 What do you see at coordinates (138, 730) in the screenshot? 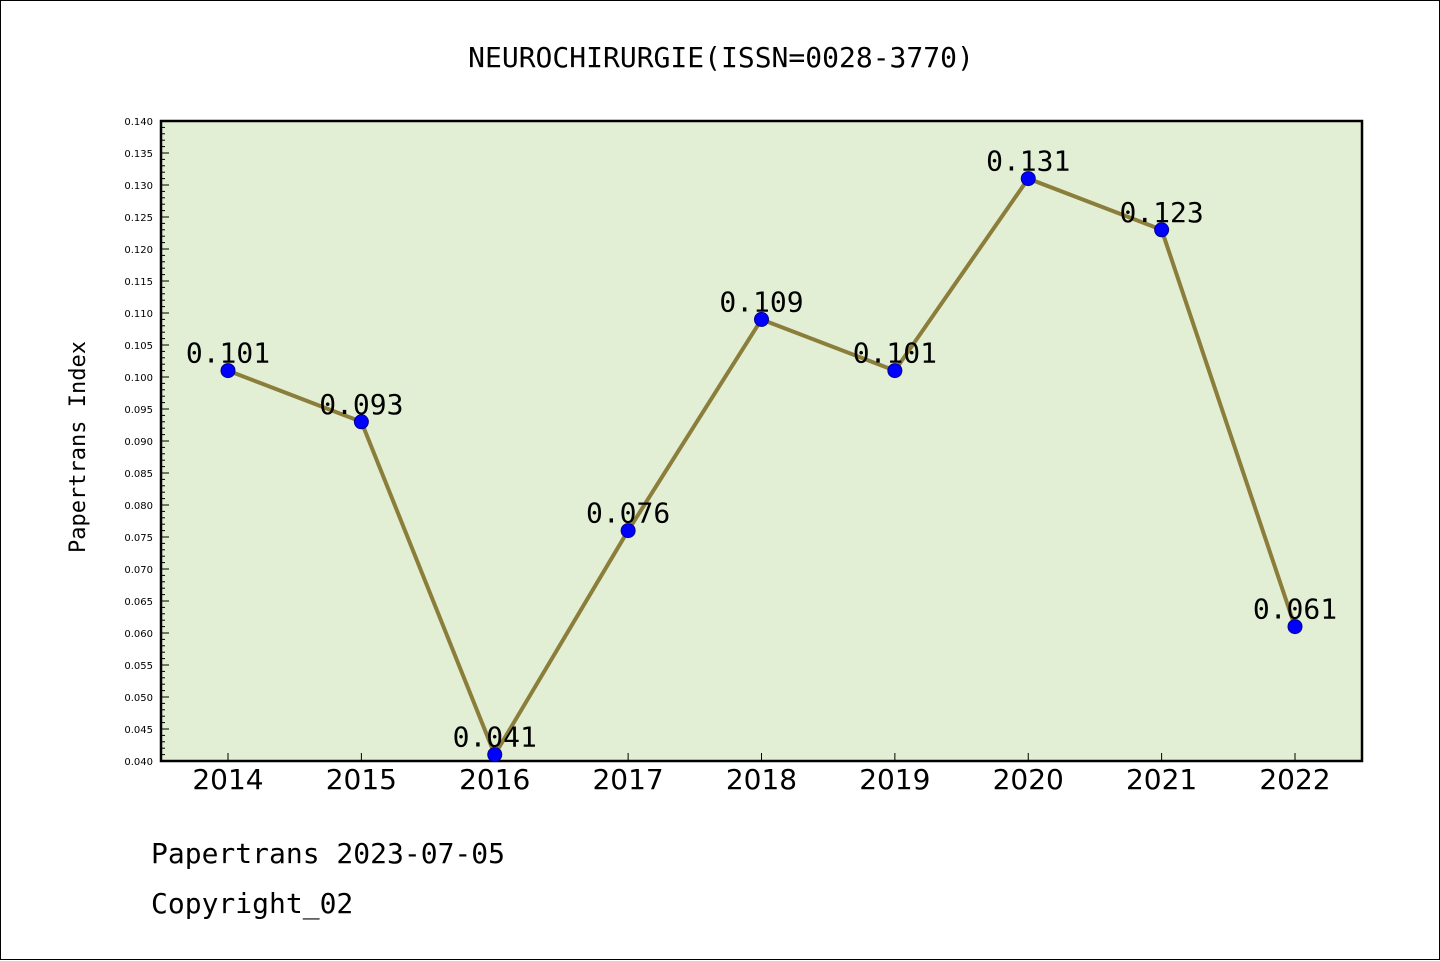
I see `y-tick-label: 0.045` at bounding box center [138, 730].